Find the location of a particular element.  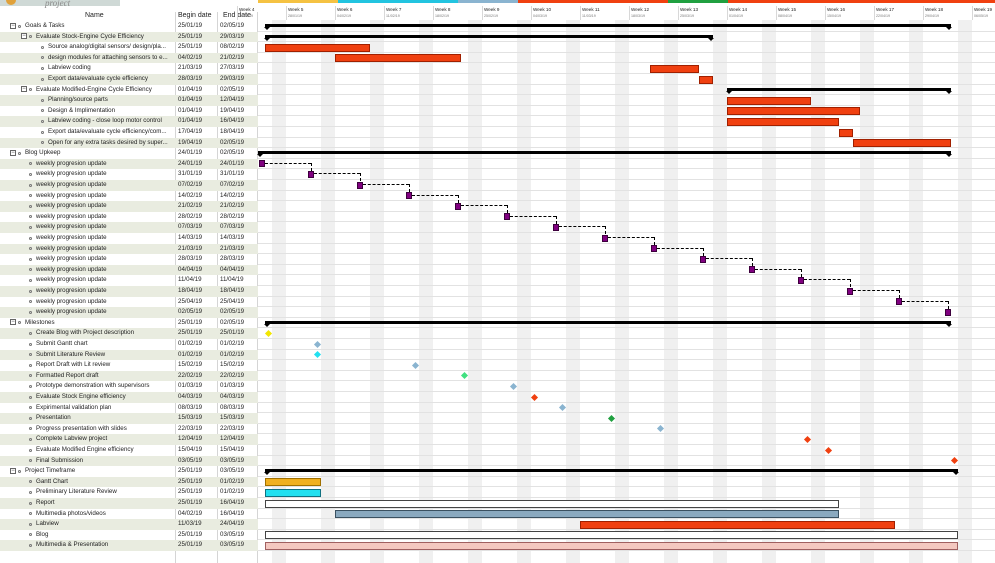

task-begin-date: 12/04/19 is located at coordinates (190, 439).